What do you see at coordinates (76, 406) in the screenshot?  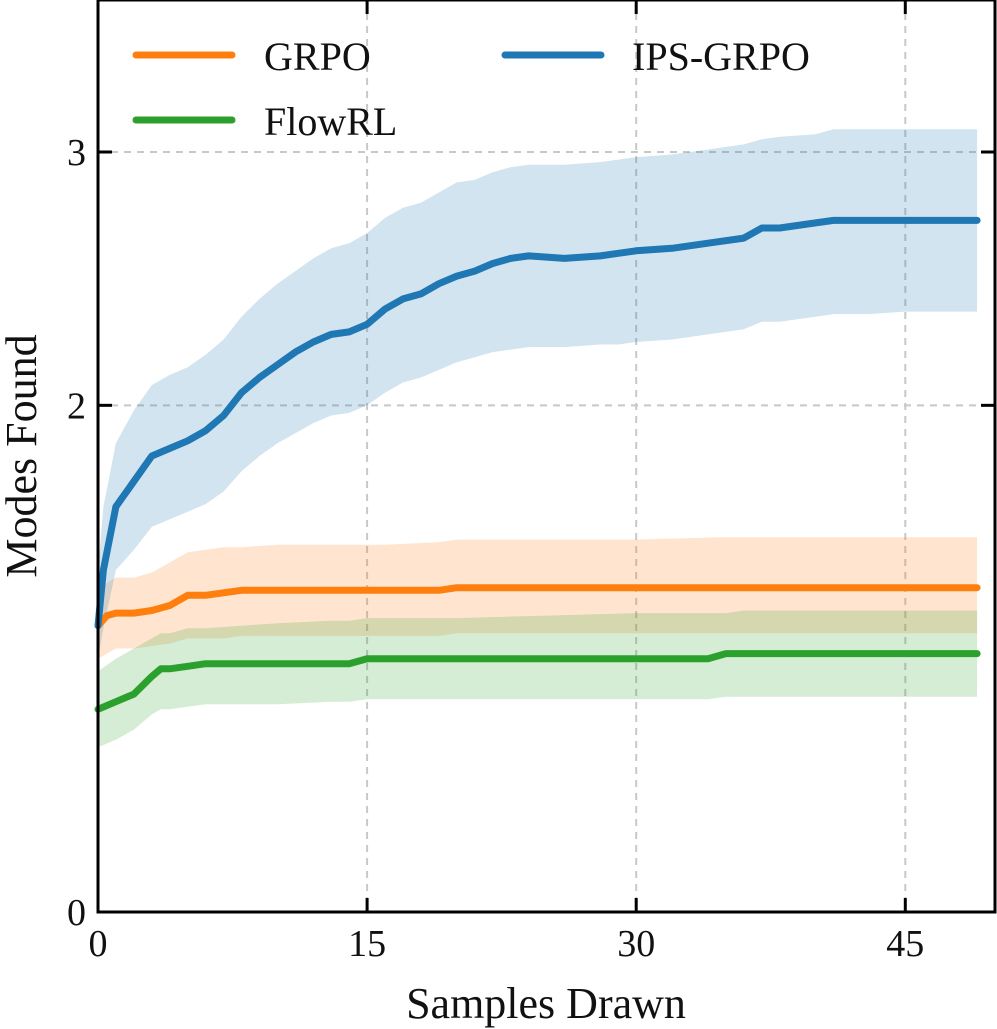 I see `y-tick-label: 2` at bounding box center [76, 406].